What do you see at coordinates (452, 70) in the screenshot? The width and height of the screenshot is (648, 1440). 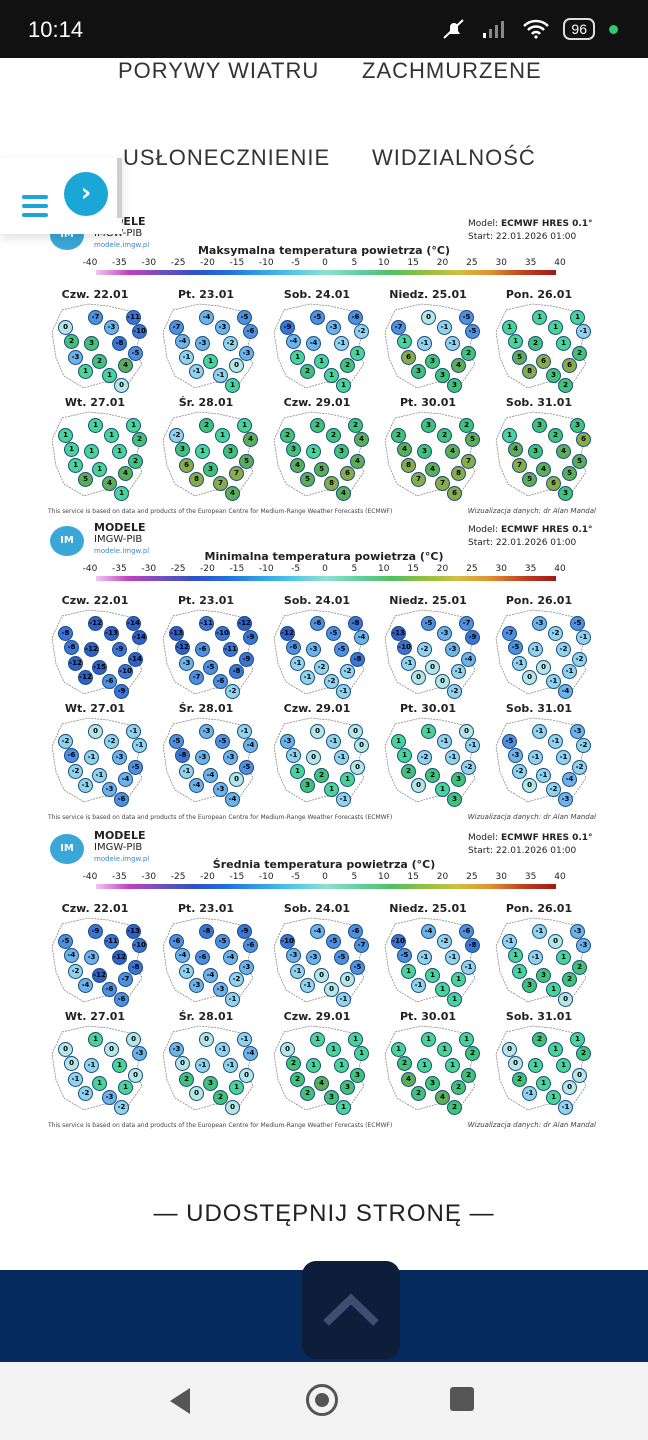 I see `nav-link-cloudiness: ZACHMURZENE` at bounding box center [452, 70].